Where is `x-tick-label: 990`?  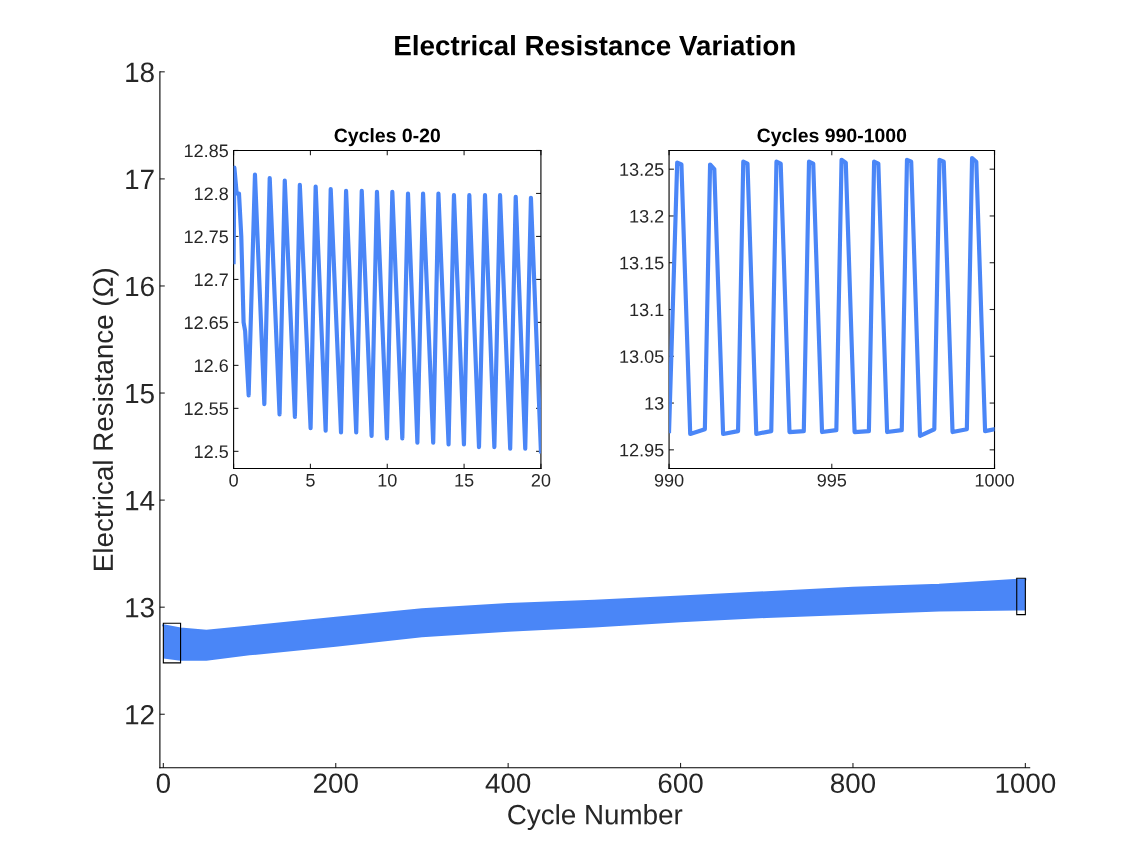 x-tick-label: 990 is located at coordinates (669, 480).